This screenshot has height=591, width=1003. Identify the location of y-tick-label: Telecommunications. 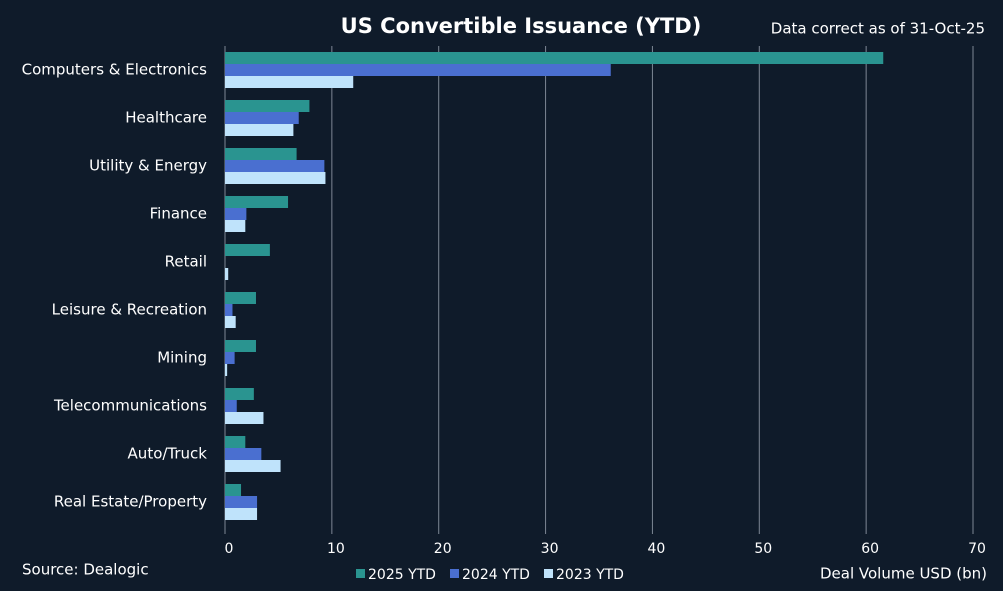
(130, 406).